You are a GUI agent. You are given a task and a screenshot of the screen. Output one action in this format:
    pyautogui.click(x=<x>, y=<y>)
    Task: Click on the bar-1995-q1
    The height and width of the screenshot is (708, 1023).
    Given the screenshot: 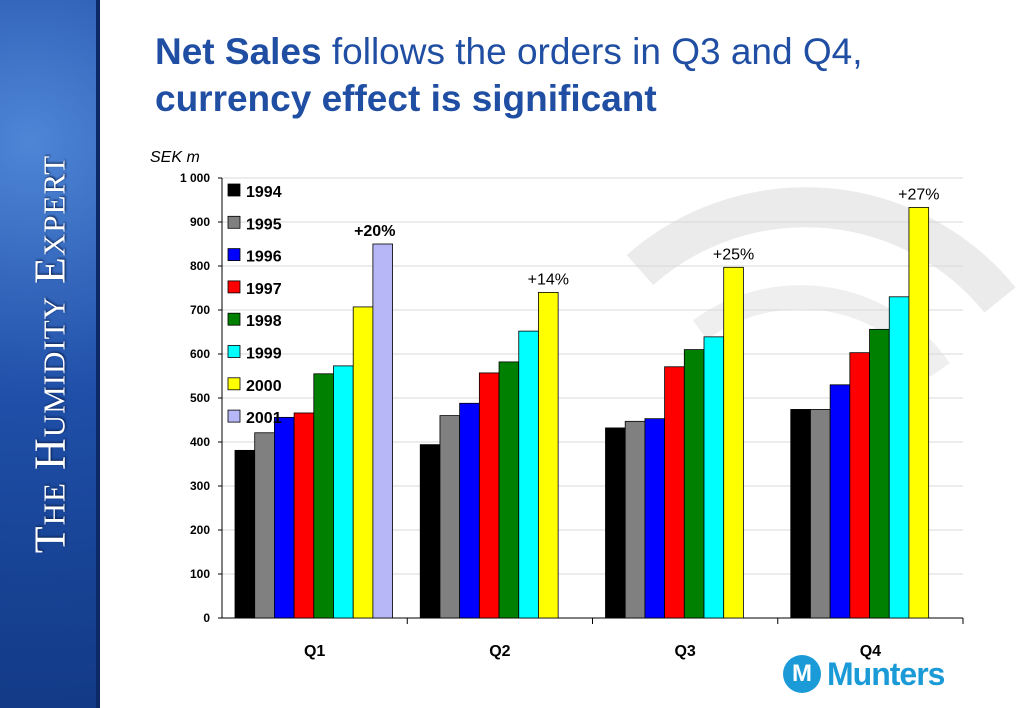 What is the action you would take?
    pyautogui.click(x=264, y=525)
    